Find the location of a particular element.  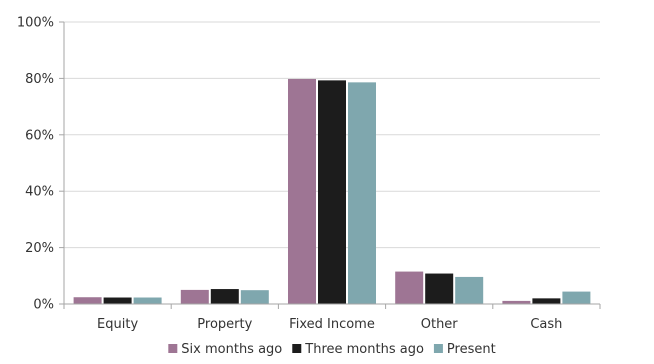

bar-six-months-ago-other is located at coordinates (409, 287).